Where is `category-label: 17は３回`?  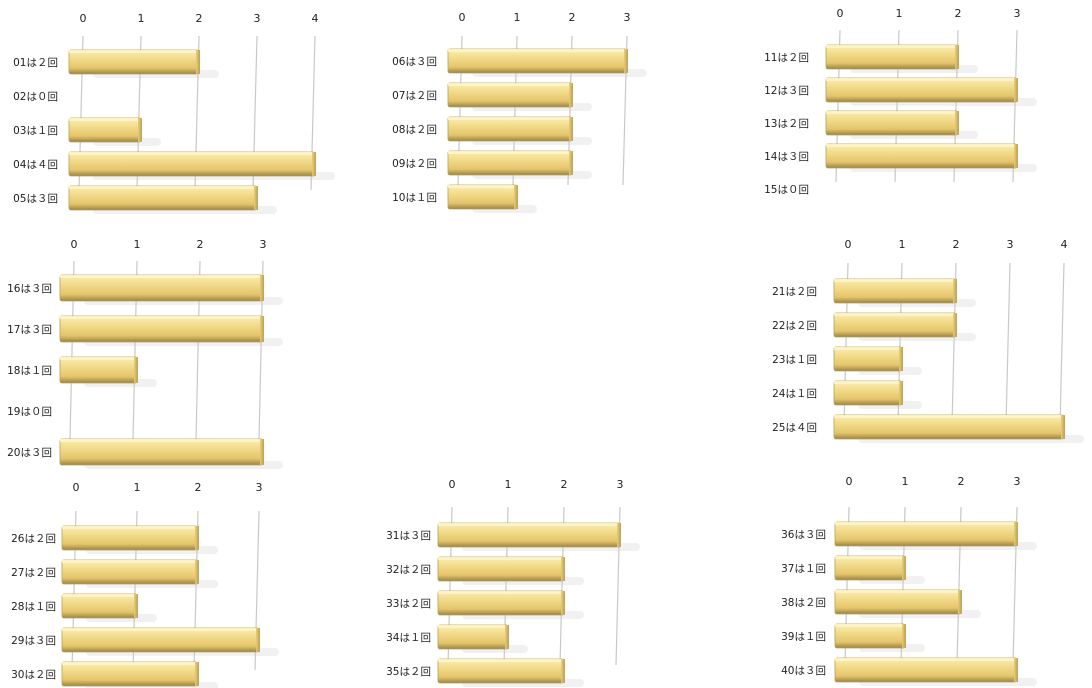 category-label: 17は３回 is located at coordinates (29, 330).